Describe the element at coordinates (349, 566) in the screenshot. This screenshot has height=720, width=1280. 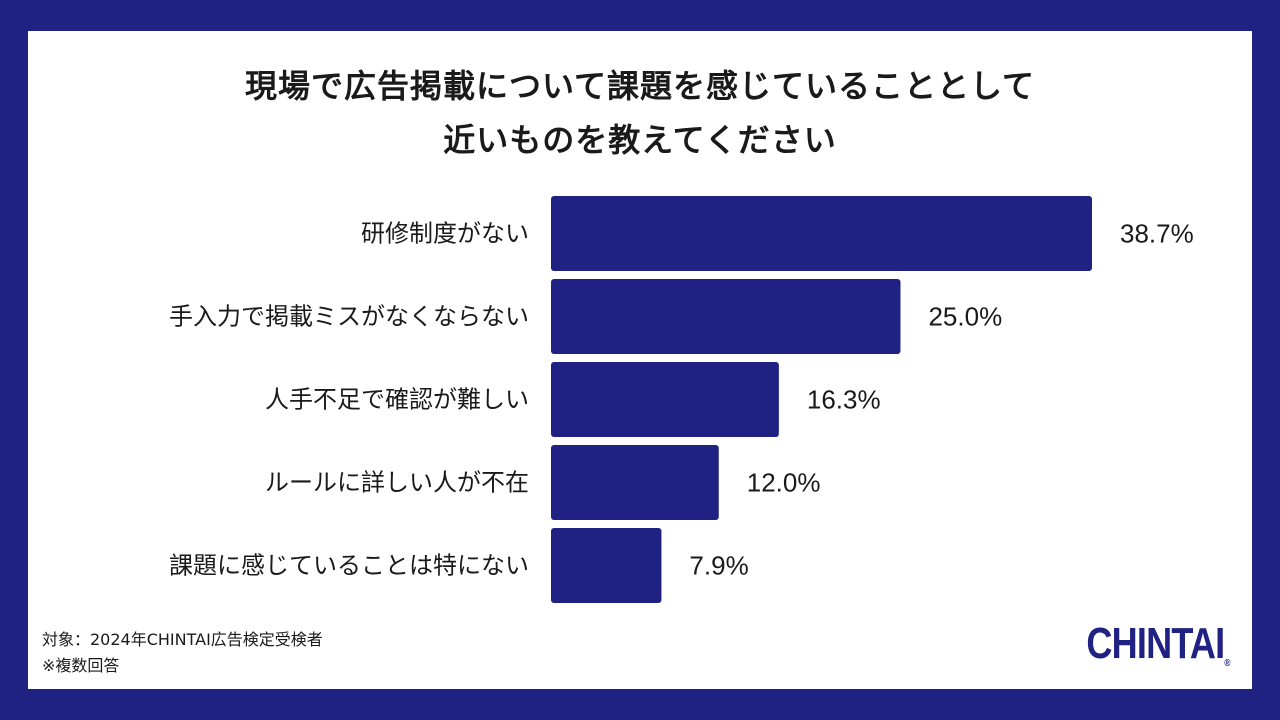
I see `category-label-4: 課題に感じていることは特にない` at that location.